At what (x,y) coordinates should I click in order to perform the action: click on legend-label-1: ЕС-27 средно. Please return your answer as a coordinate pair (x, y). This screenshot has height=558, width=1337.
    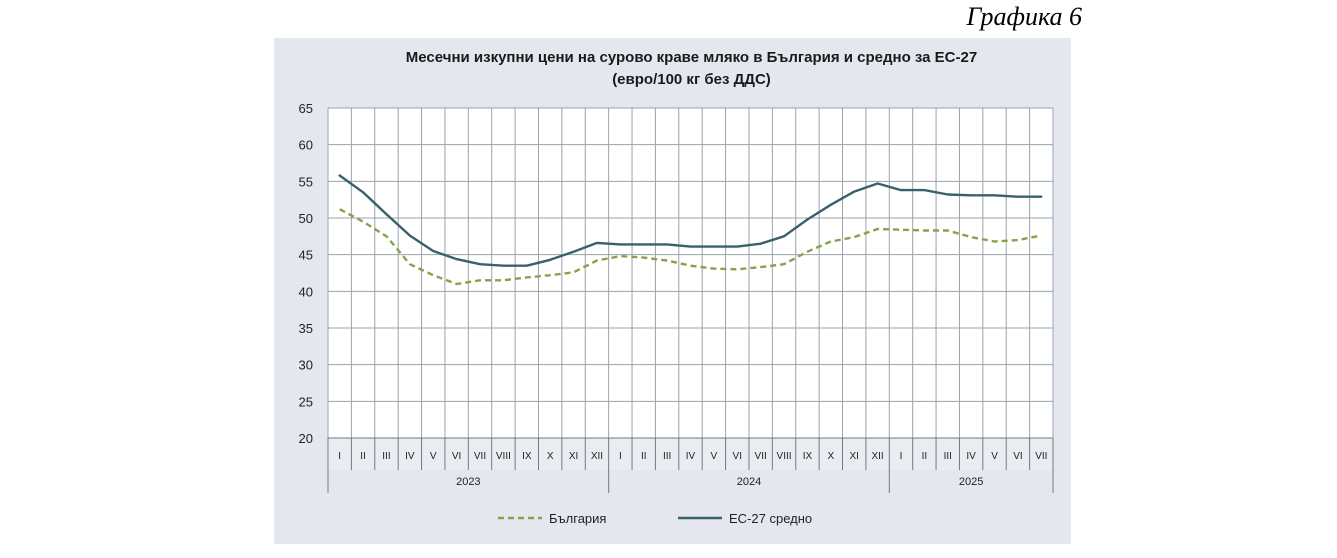
    Looking at the image, I should click on (770, 518).